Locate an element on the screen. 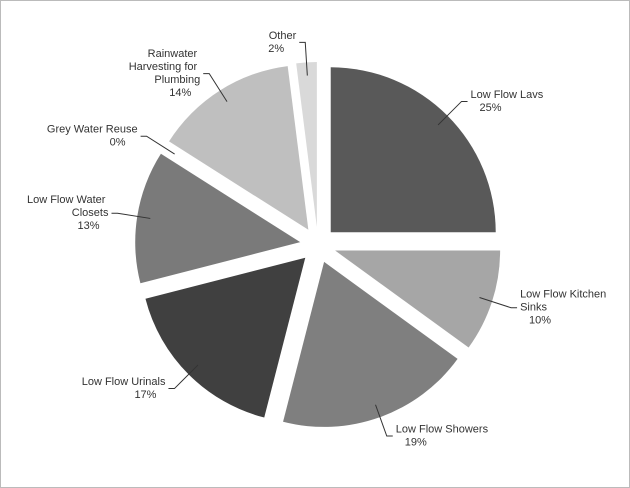 The image size is (630, 488). slice-label: Low Flow Lavs is located at coordinates (507, 95).